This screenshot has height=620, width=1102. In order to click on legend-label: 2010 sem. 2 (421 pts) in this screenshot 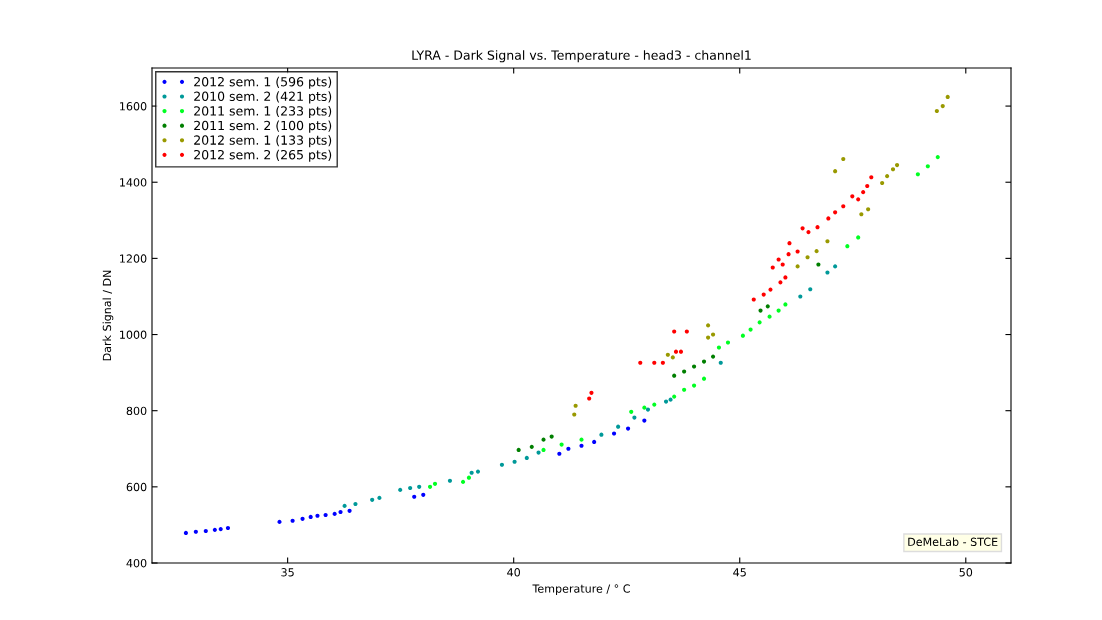, I will do `click(263, 97)`.